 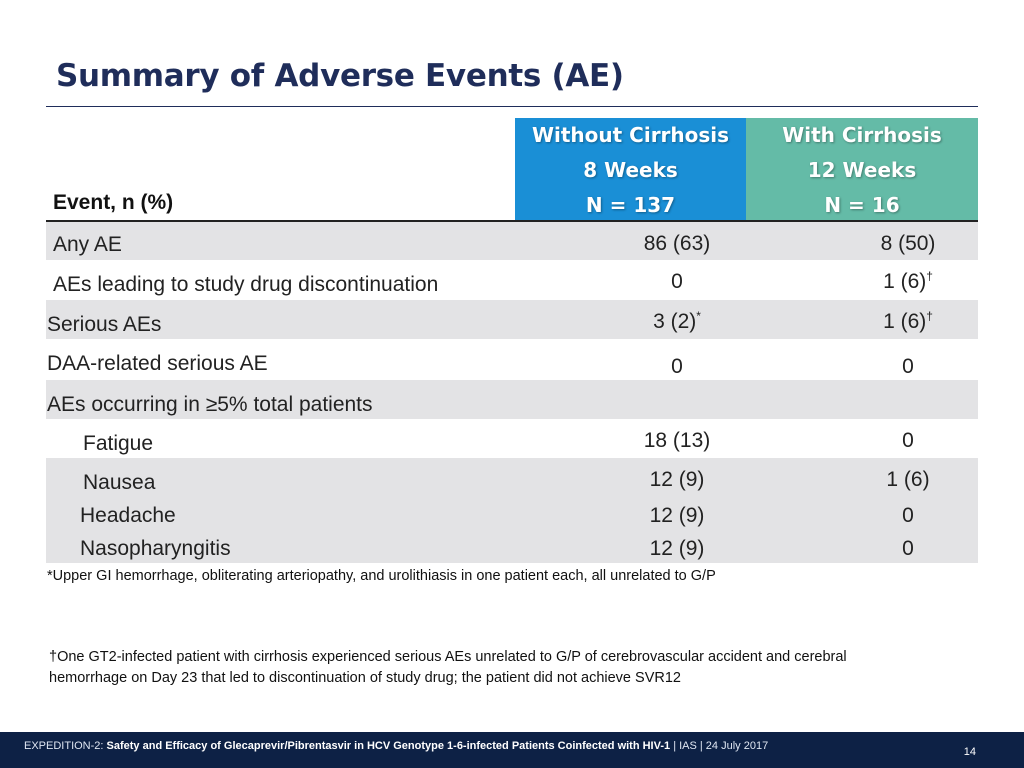 What do you see at coordinates (512, 221) in the screenshot?
I see `header-divider` at bounding box center [512, 221].